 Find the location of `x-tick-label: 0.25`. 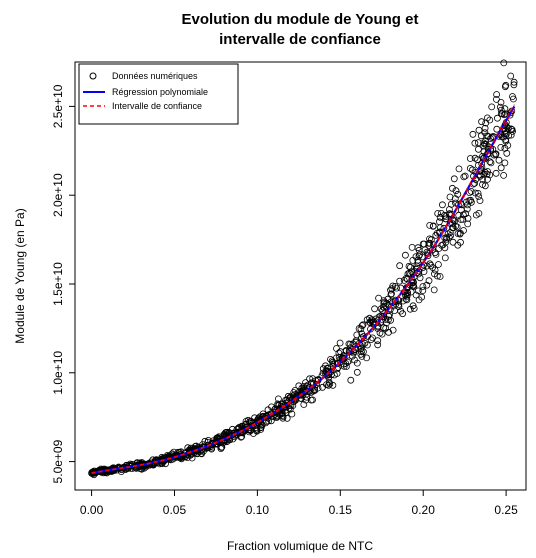

x-tick-label: 0.25 is located at coordinates (506, 510).